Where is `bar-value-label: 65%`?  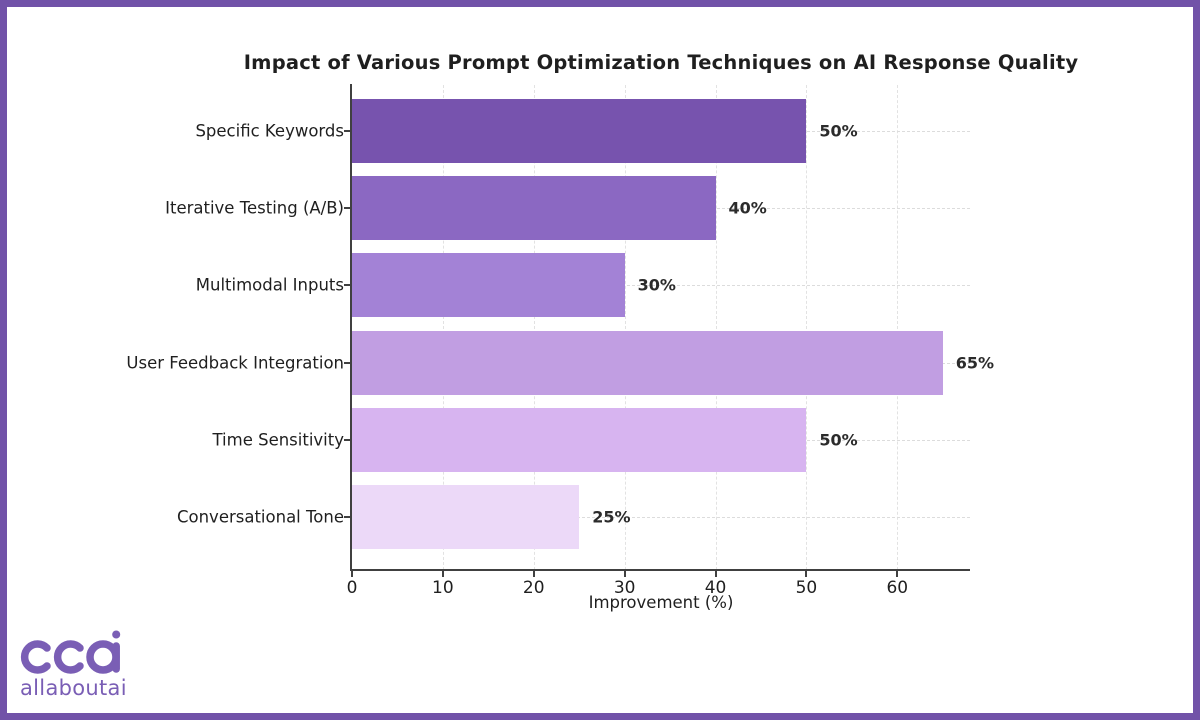
bar-value-label: 65% is located at coordinates (975, 363).